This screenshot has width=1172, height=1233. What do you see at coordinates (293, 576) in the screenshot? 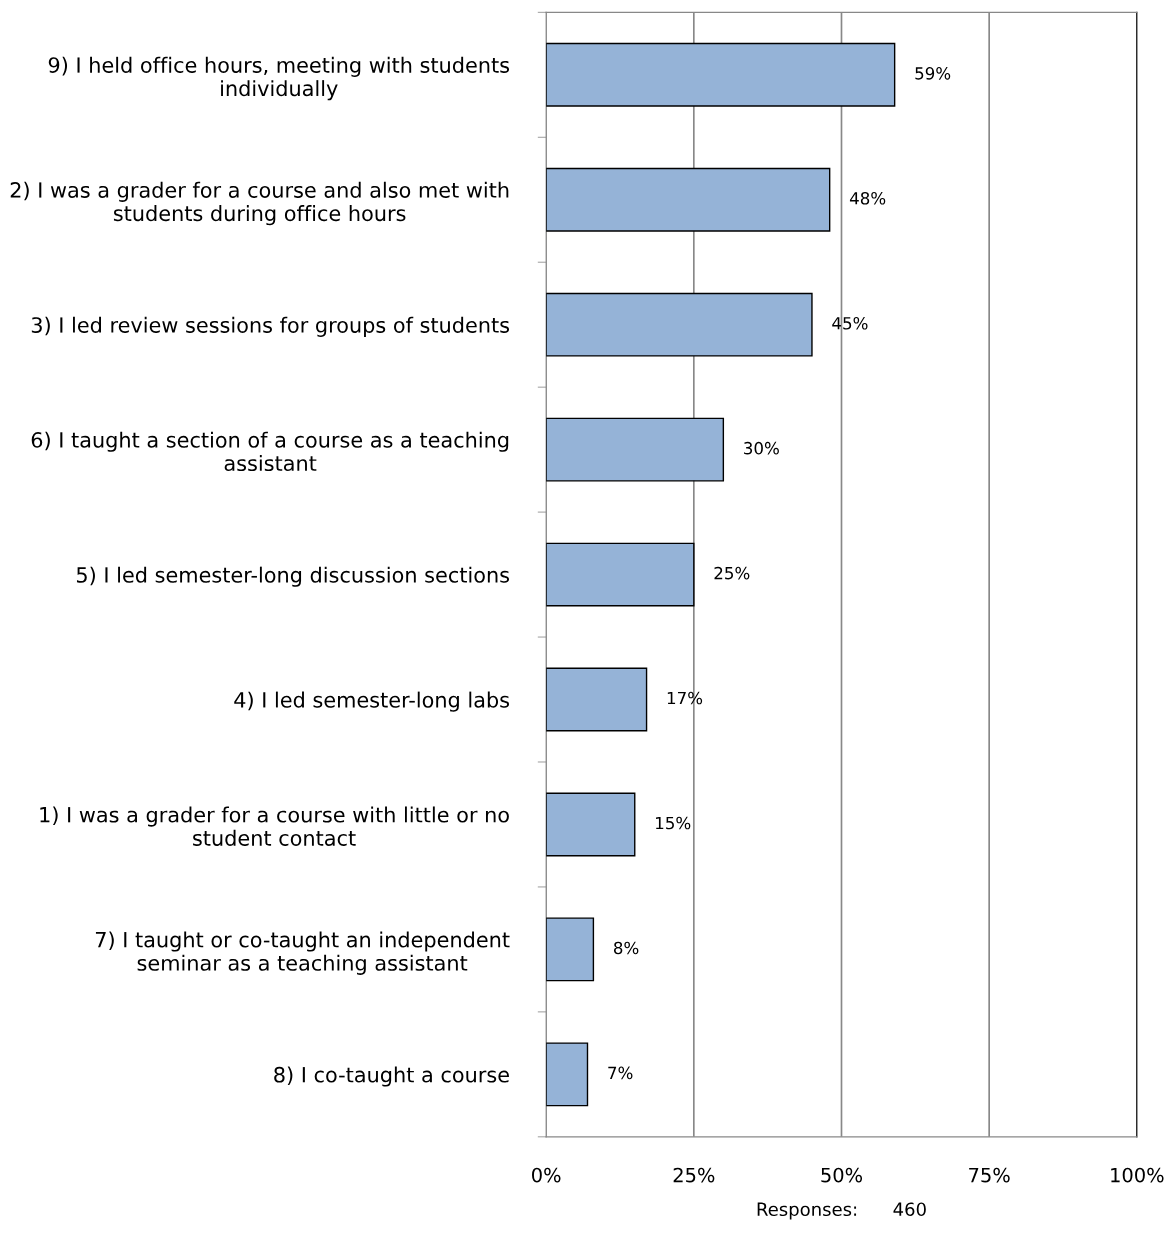
I see `y-tick-label: 5) I led semester-long discussion sections` at bounding box center [293, 576].